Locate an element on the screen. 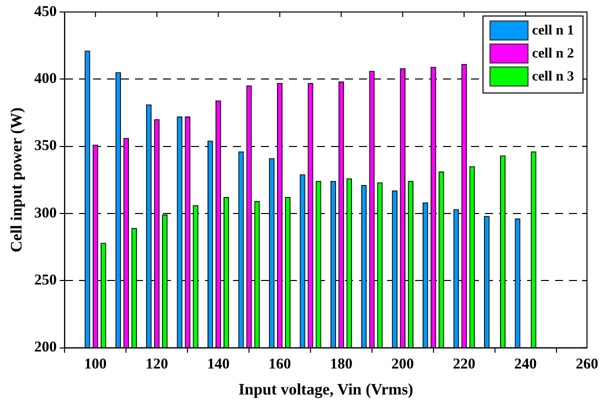  y-tick-label: 450 is located at coordinates (45, 12).